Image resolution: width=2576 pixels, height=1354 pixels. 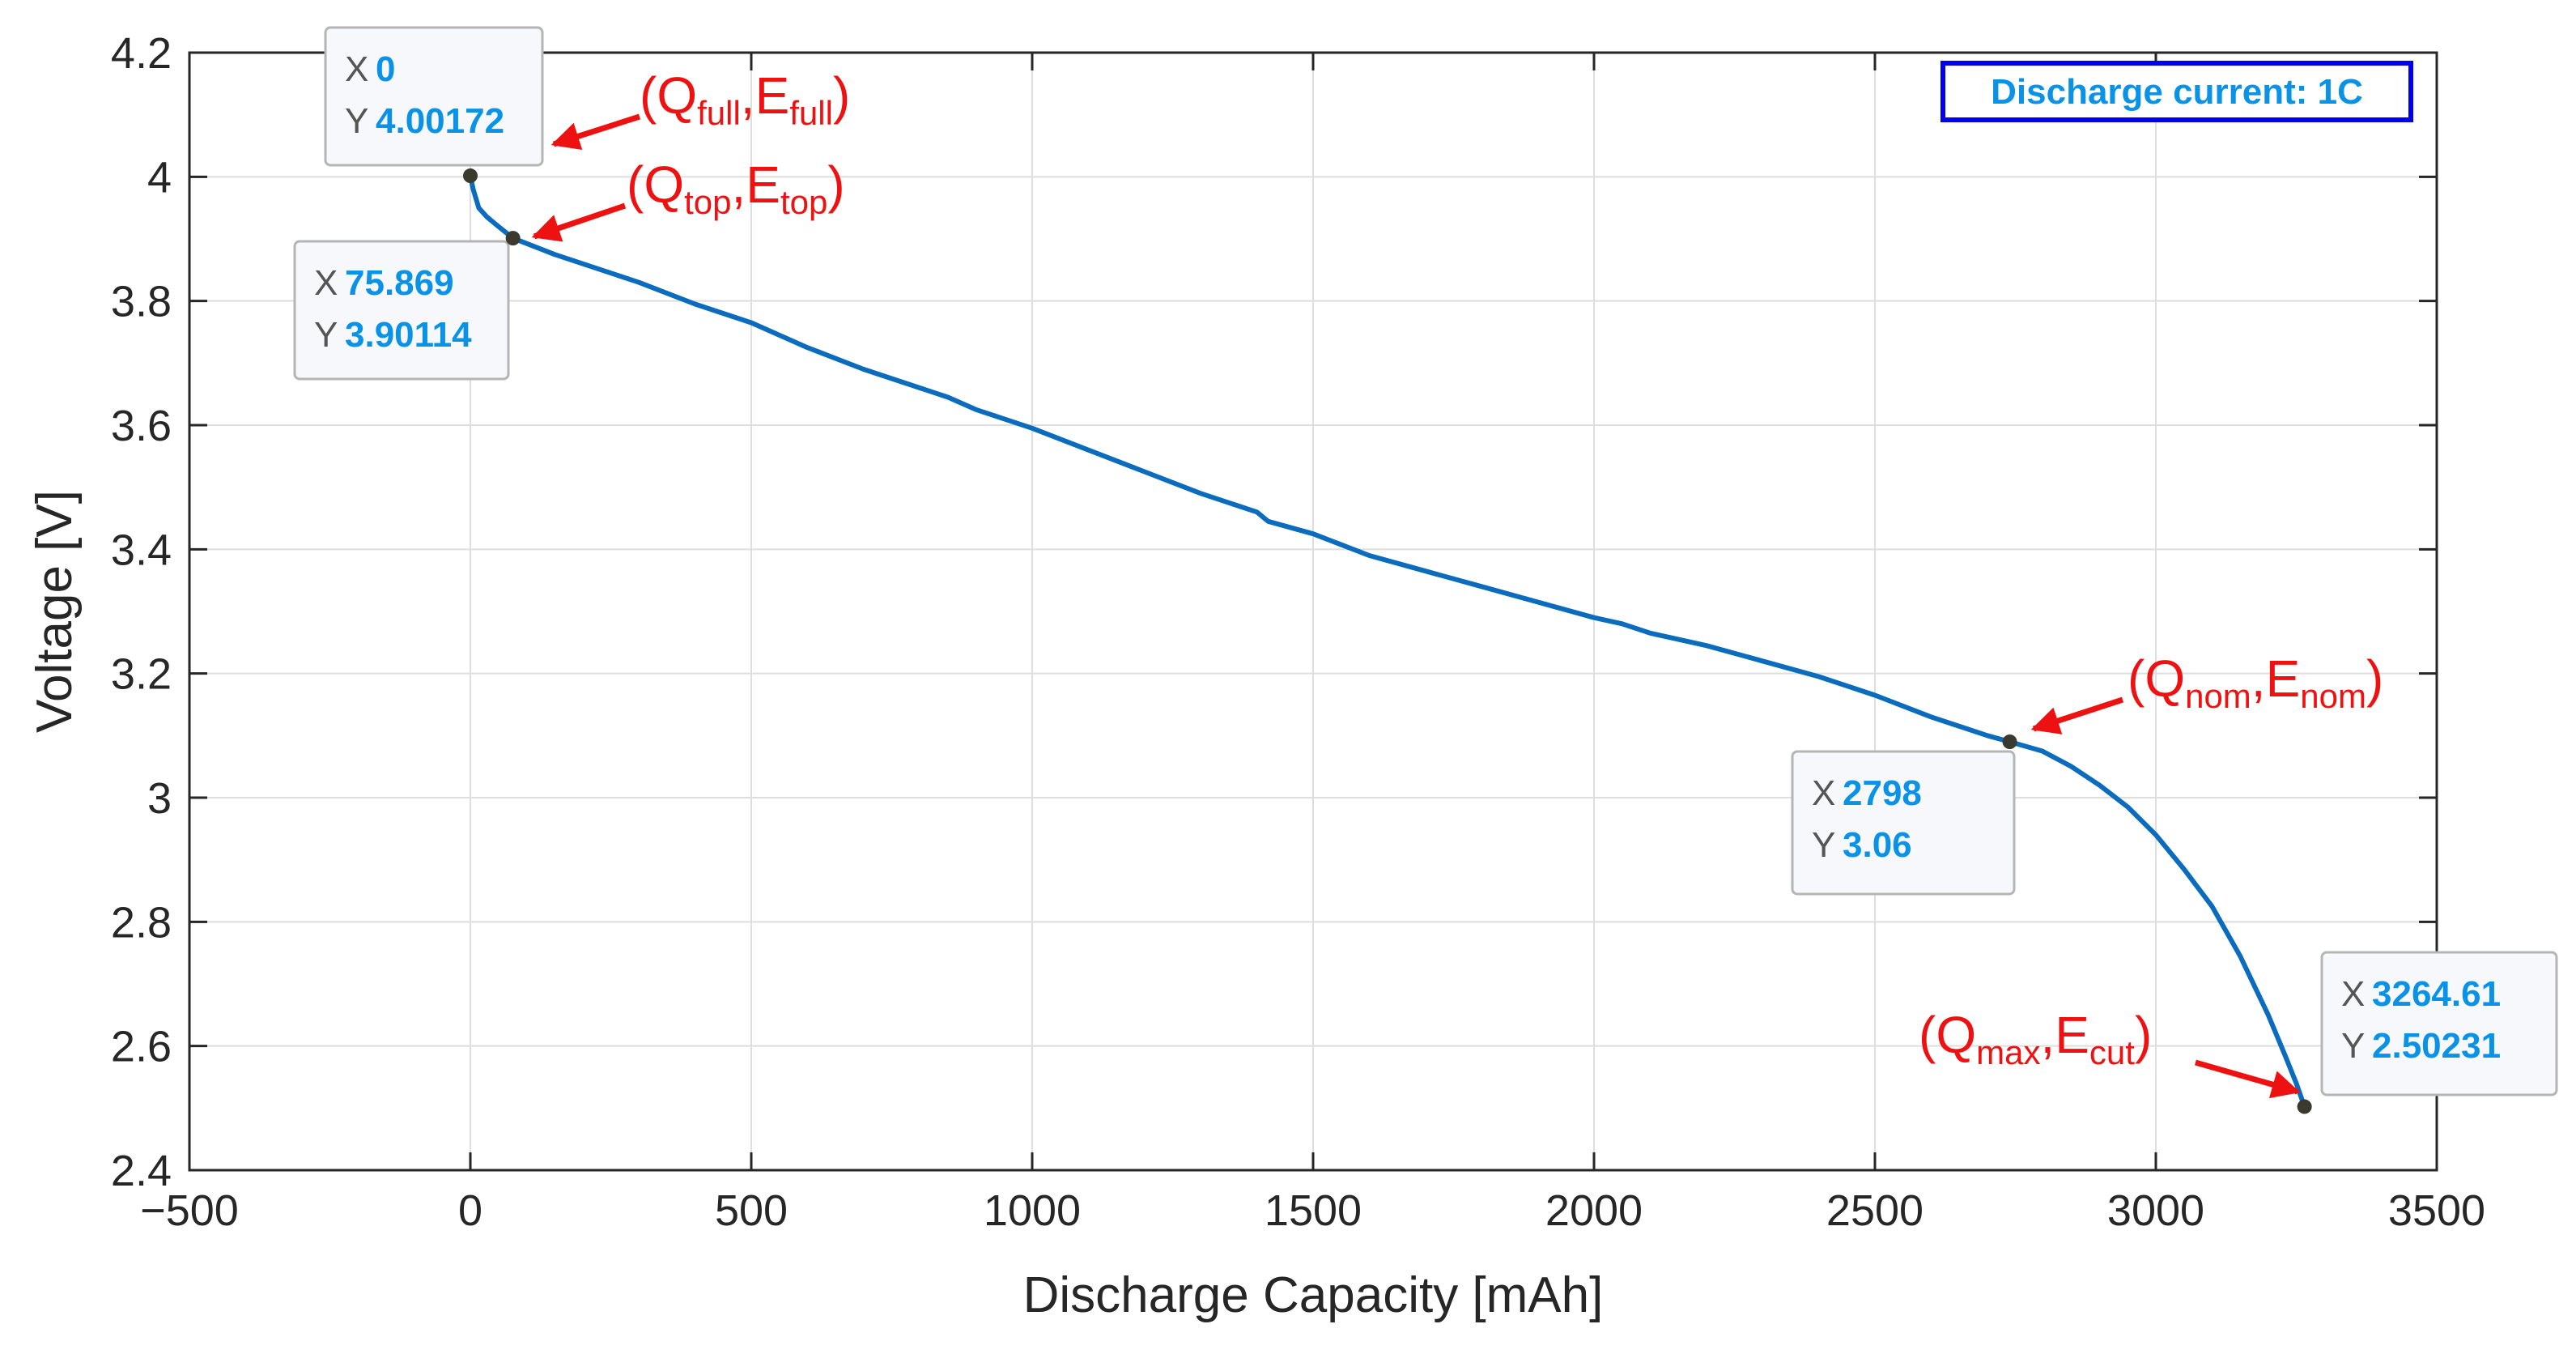 What do you see at coordinates (470, 1210) in the screenshot?
I see `x-tick-label: 0` at bounding box center [470, 1210].